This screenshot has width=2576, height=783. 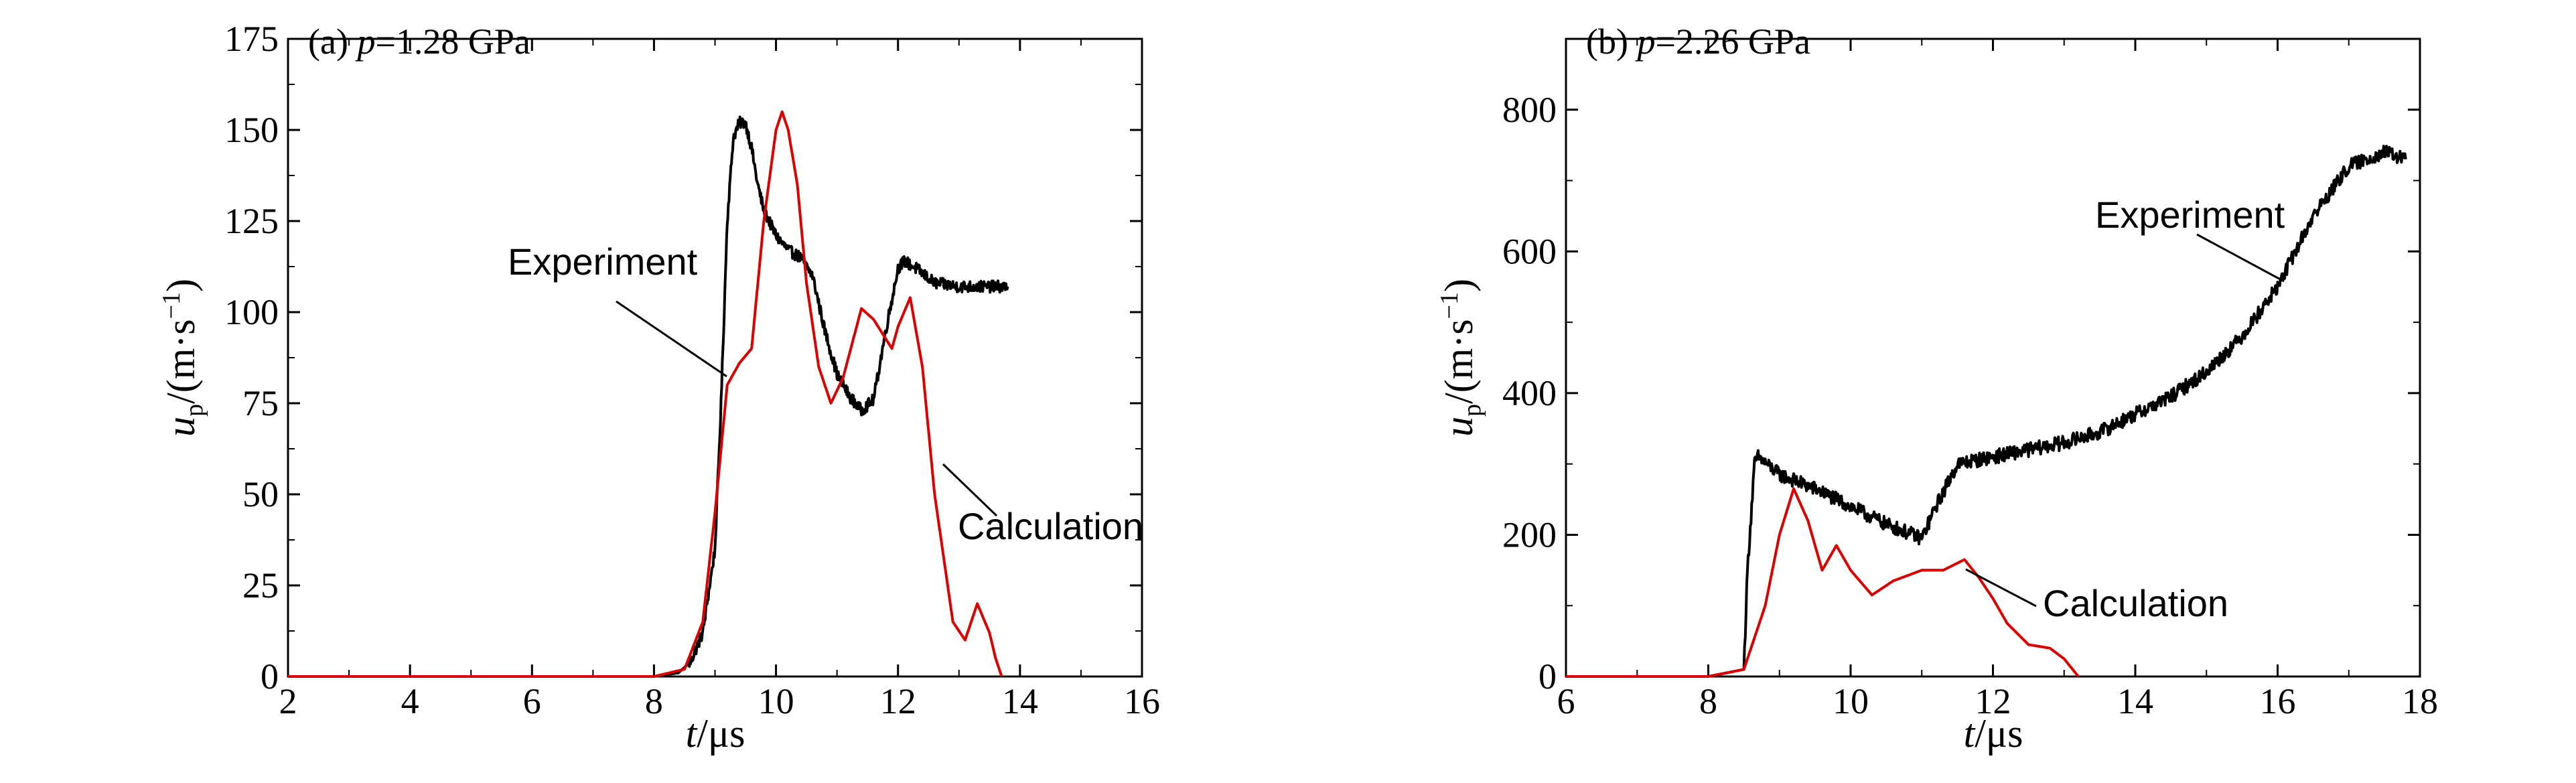 What do you see at coordinates (171, 305) in the screenshot?
I see `y-axis-sup-a: −1` at bounding box center [171, 305].